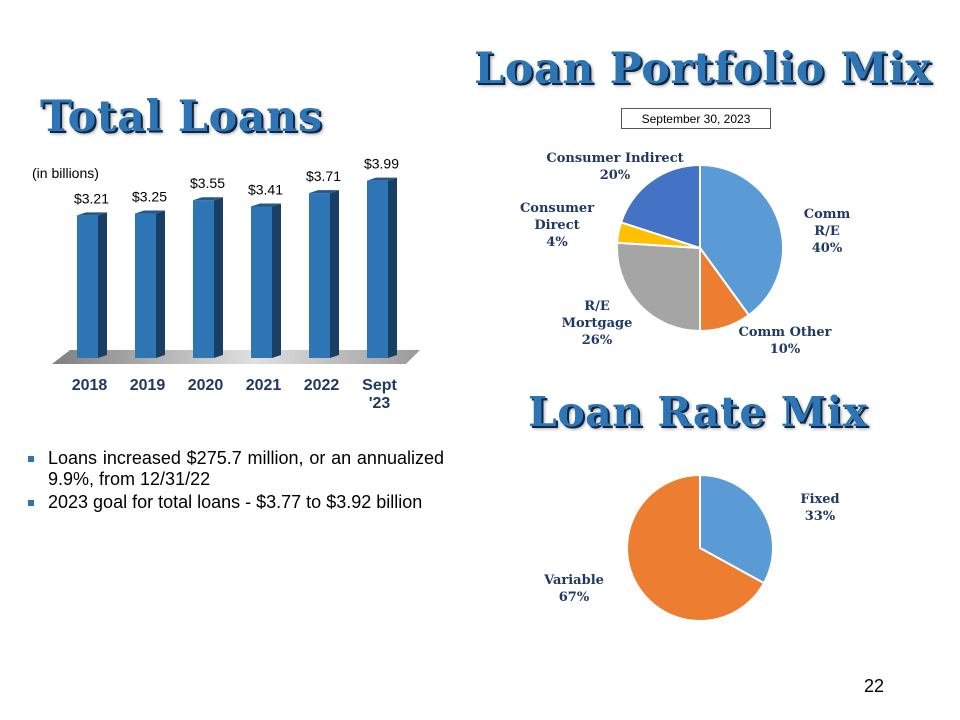  What do you see at coordinates (90, 385) in the screenshot?
I see `x-tick-label: 2018` at bounding box center [90, 385].